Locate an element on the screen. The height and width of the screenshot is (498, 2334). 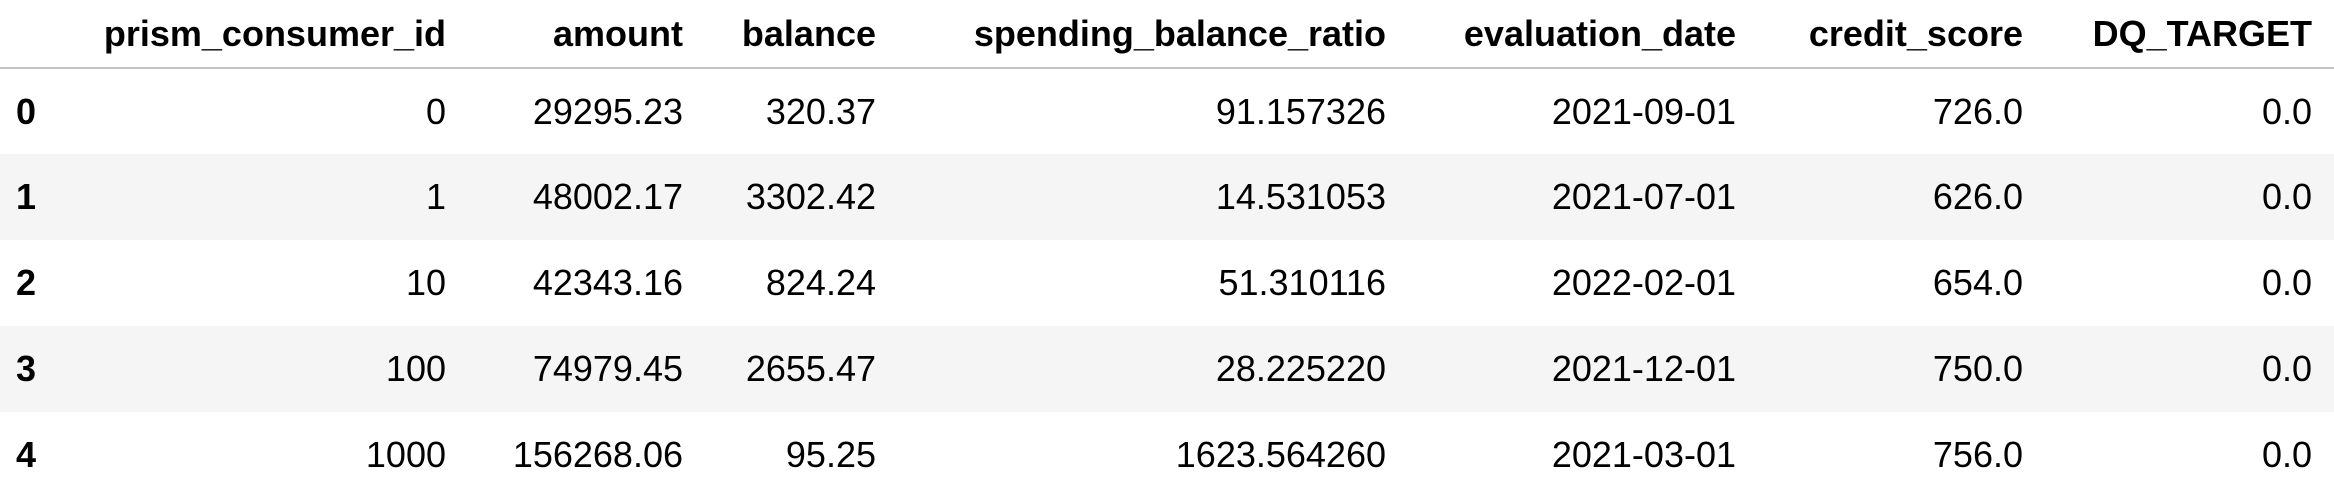
cell-credit-score: 726.0 is located at coordinates (1977, 111).